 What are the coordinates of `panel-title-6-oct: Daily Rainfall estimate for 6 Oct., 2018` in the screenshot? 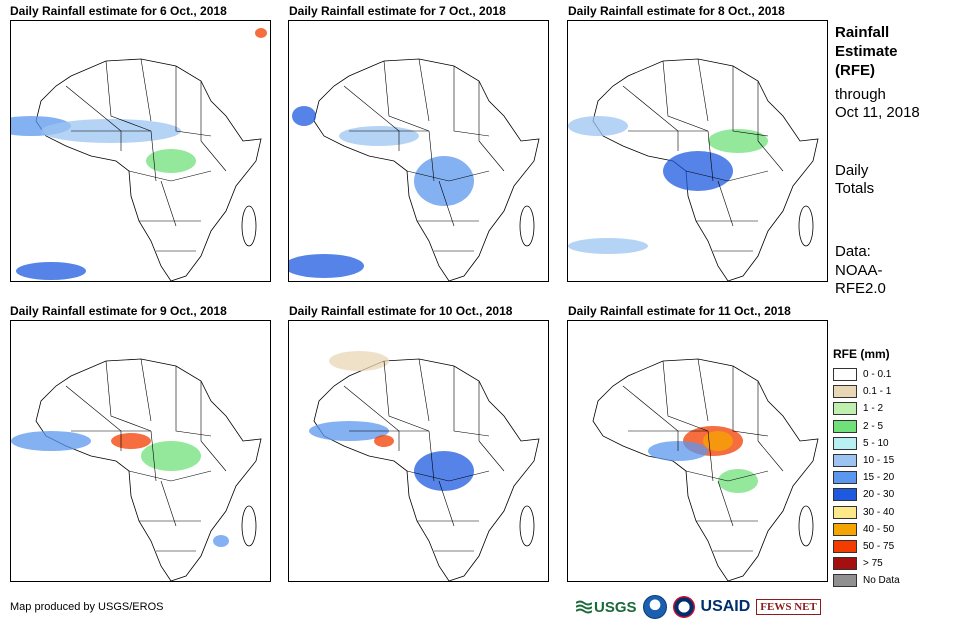 It's located at (118, 11).